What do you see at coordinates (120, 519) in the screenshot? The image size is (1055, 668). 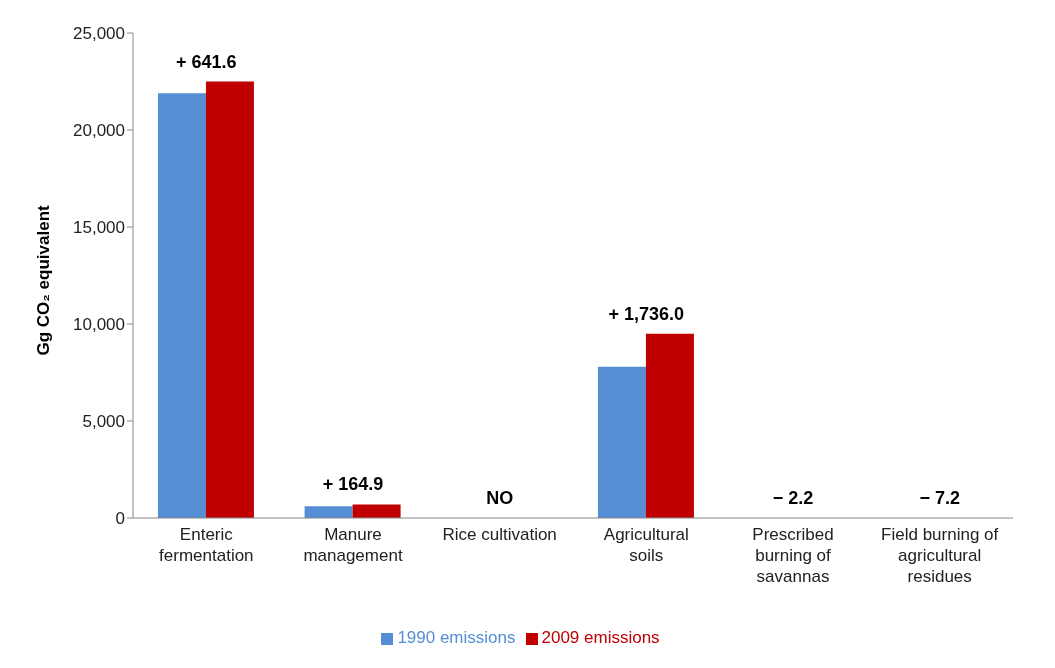 I see `y-tick-label: 0` at bounding box center [120, 519].